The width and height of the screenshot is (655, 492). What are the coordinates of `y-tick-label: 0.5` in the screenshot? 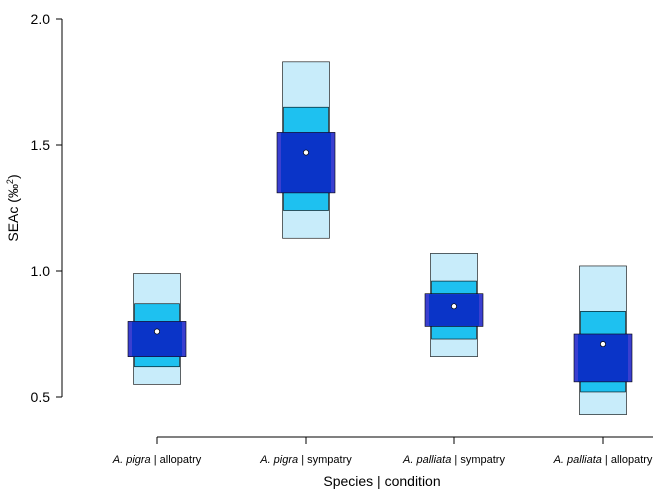 It's located at (41, 397).